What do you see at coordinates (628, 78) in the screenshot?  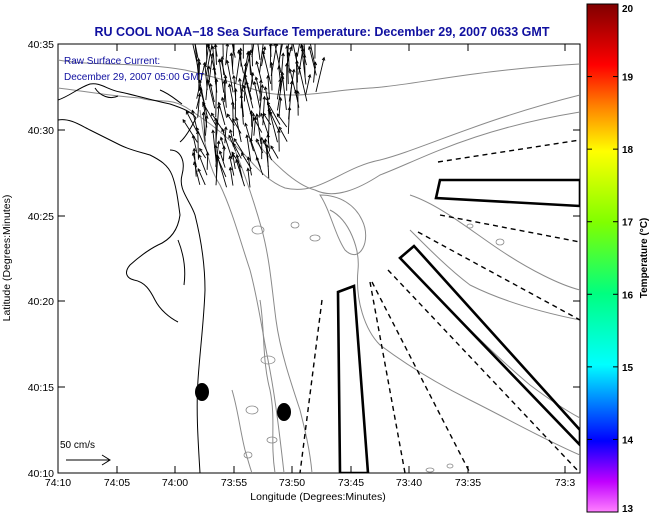 I see `colorbar-tick-label: 19` at bounding box center [628, 78].